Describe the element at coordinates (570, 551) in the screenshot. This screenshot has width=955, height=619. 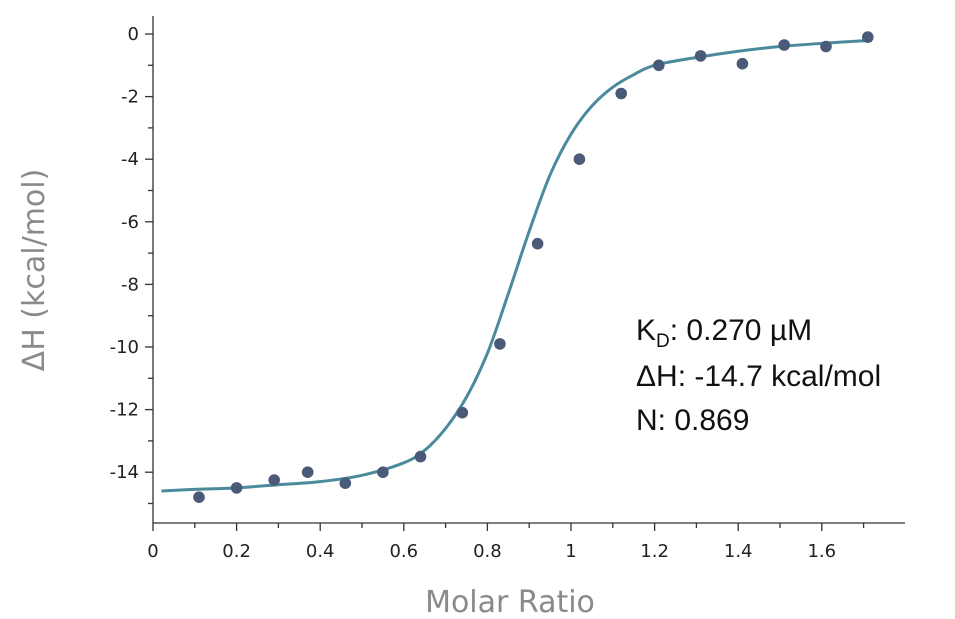
I see `x-tick-label: 1` at that location.